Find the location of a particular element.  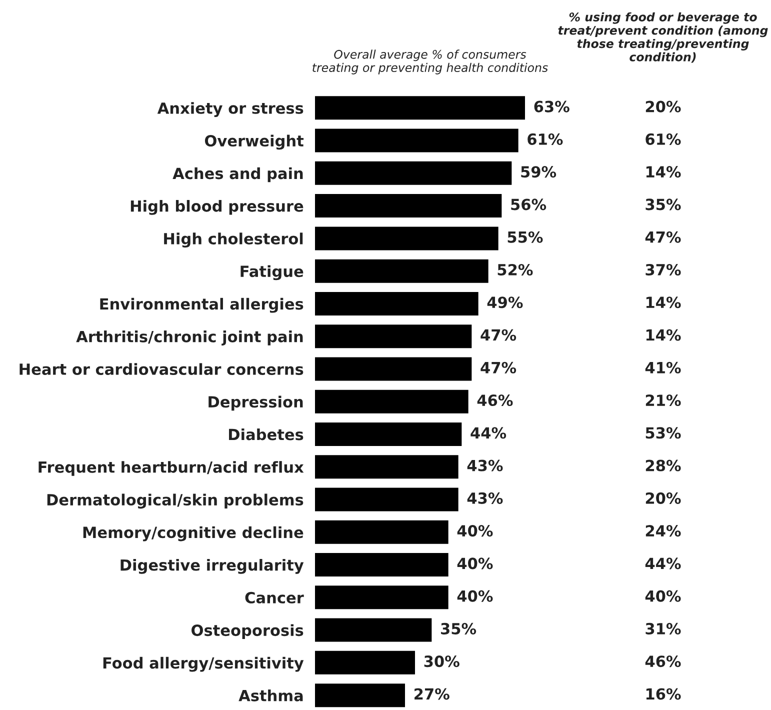

text: % using food or beverage to treat/prevent condition (among those treating/preventing condition) is located at coordinates (663, 37).